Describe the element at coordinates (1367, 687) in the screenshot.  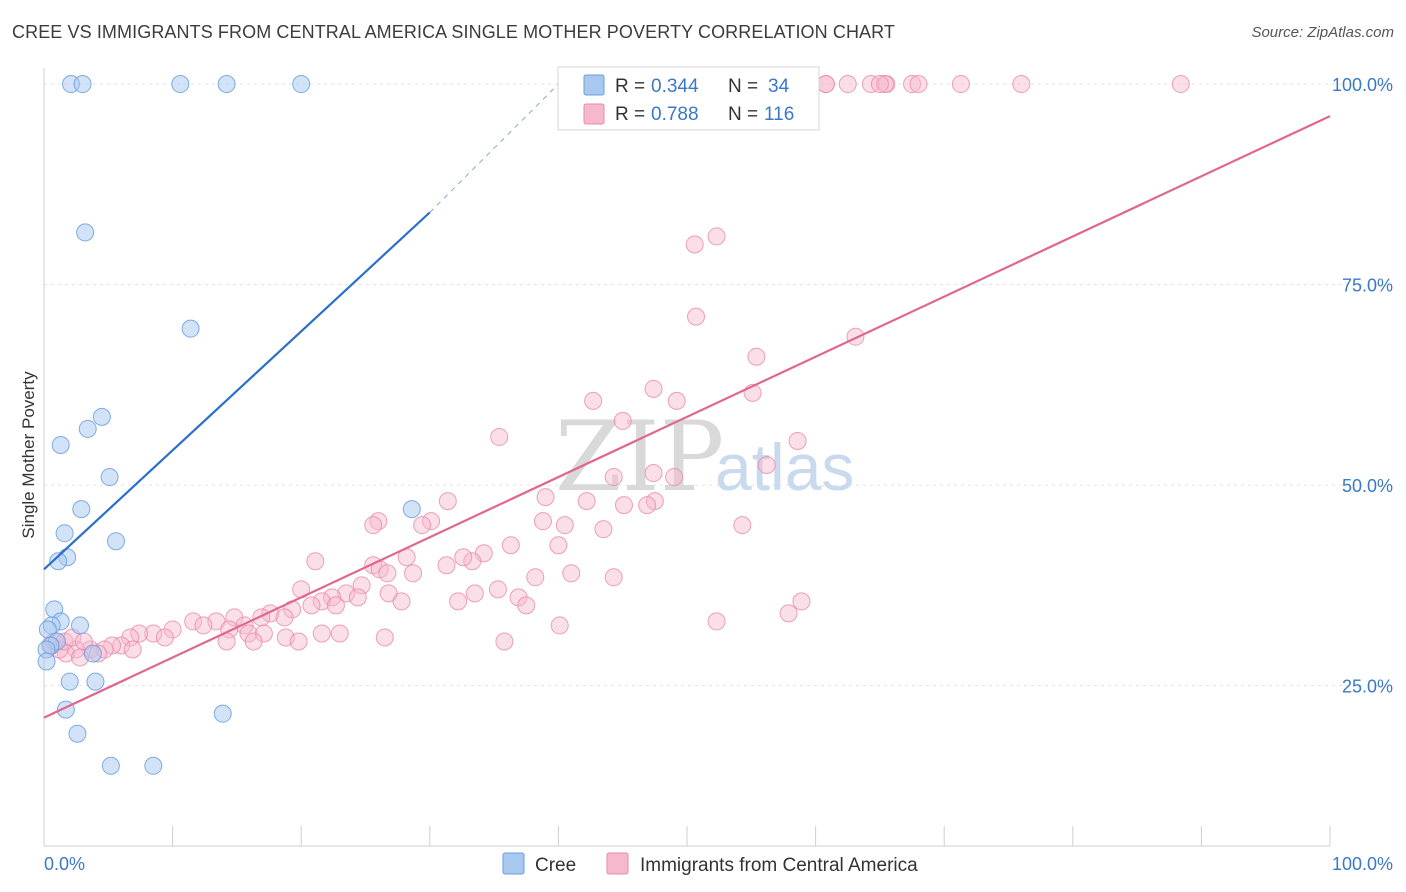
I see `y-tick-label: 25.0%` at that location.